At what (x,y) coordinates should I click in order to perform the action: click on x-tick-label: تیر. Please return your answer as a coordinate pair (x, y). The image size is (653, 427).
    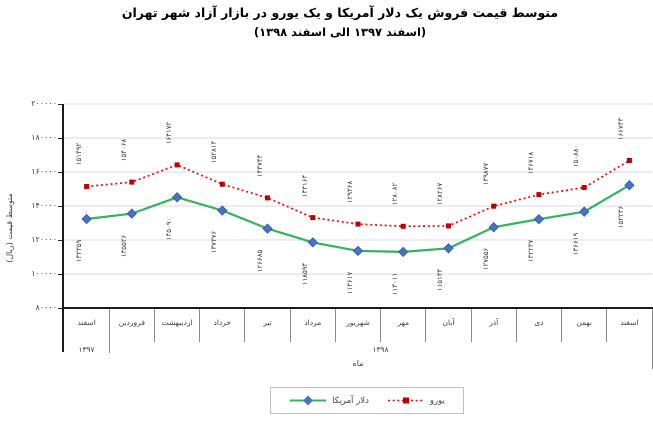
    Looking at the image, I should click on (267, 322).